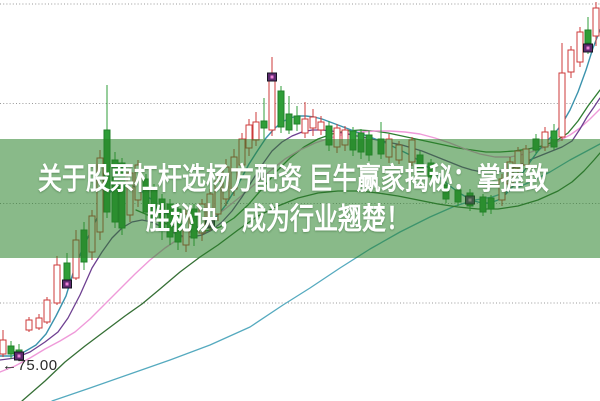  I want to click on left-arrow-icon: ←, so click(10, 365).